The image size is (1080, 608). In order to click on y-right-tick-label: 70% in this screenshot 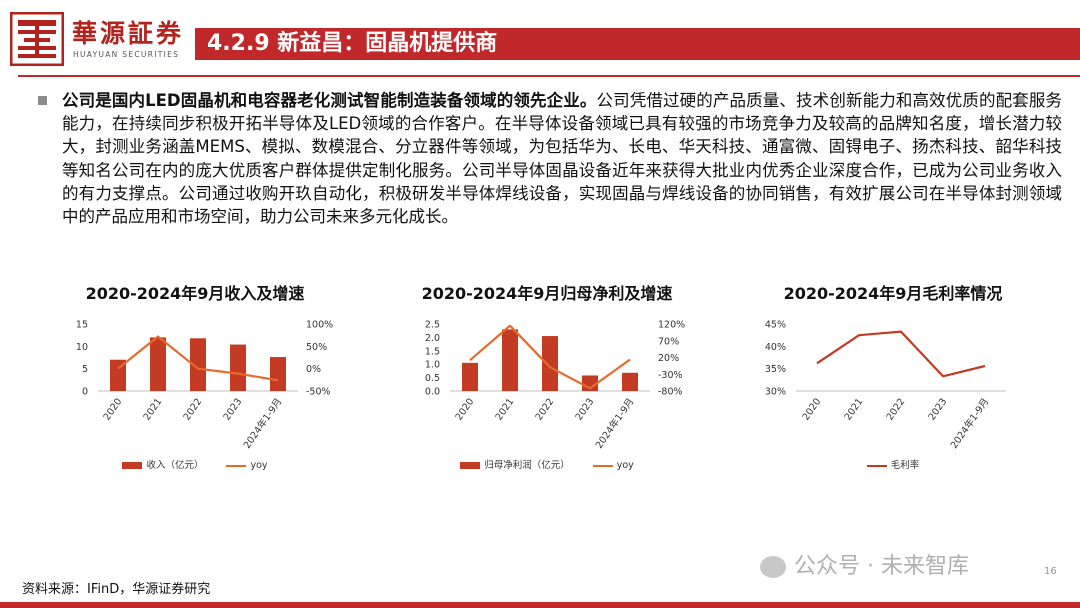, I will do `click(668, 341)`.